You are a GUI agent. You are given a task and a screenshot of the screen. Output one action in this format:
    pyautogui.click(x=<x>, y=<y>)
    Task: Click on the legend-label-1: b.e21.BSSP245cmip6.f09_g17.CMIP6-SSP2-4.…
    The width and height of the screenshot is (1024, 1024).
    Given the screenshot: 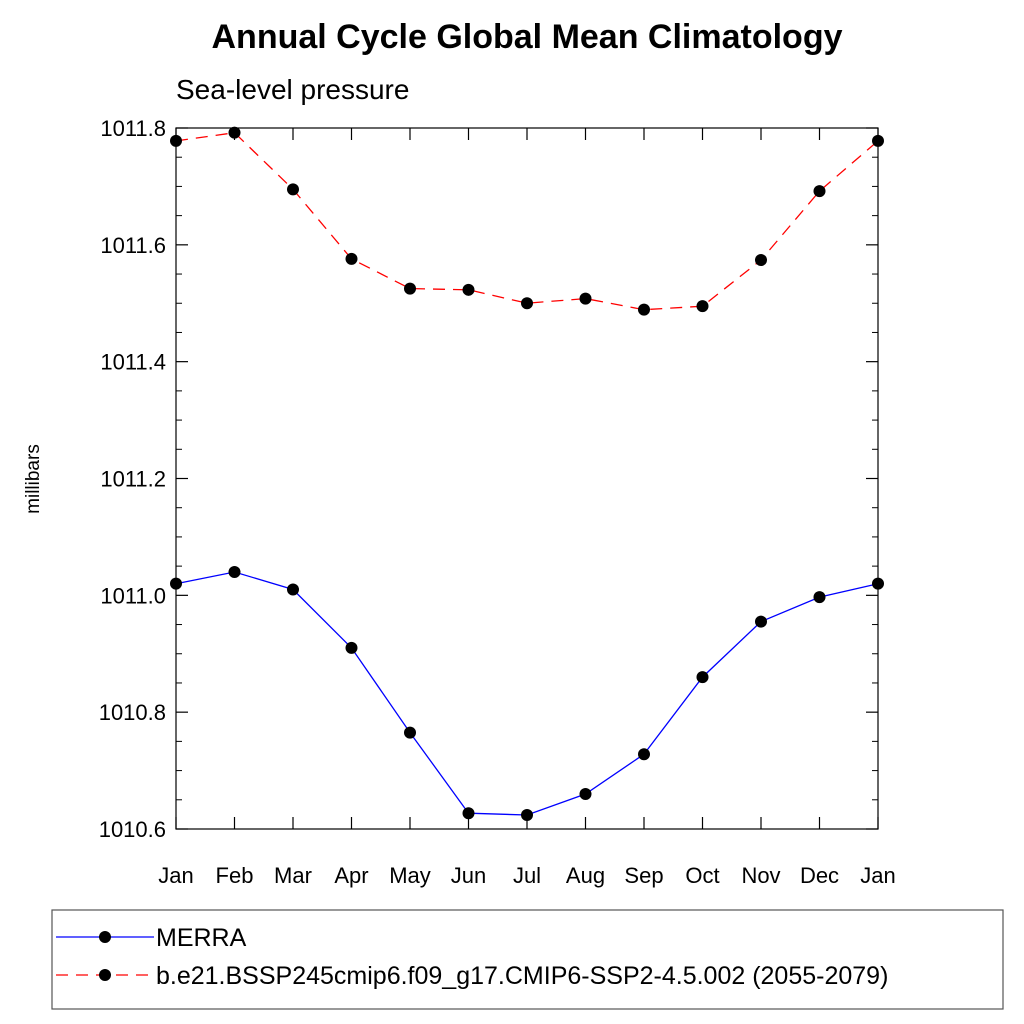 What is the action you would take?
    pyautogui.click(x=522, y=976)
    